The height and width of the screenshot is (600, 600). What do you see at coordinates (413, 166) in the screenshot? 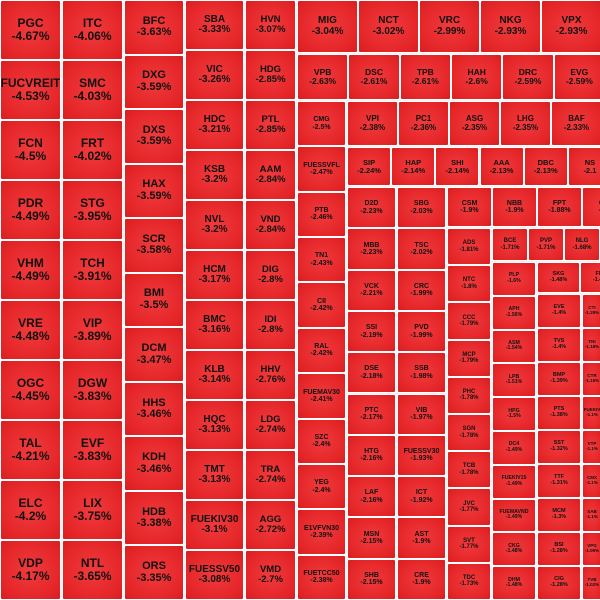
I see `stock-tile: HAP -2.14%` at bounding box center [413, 166].